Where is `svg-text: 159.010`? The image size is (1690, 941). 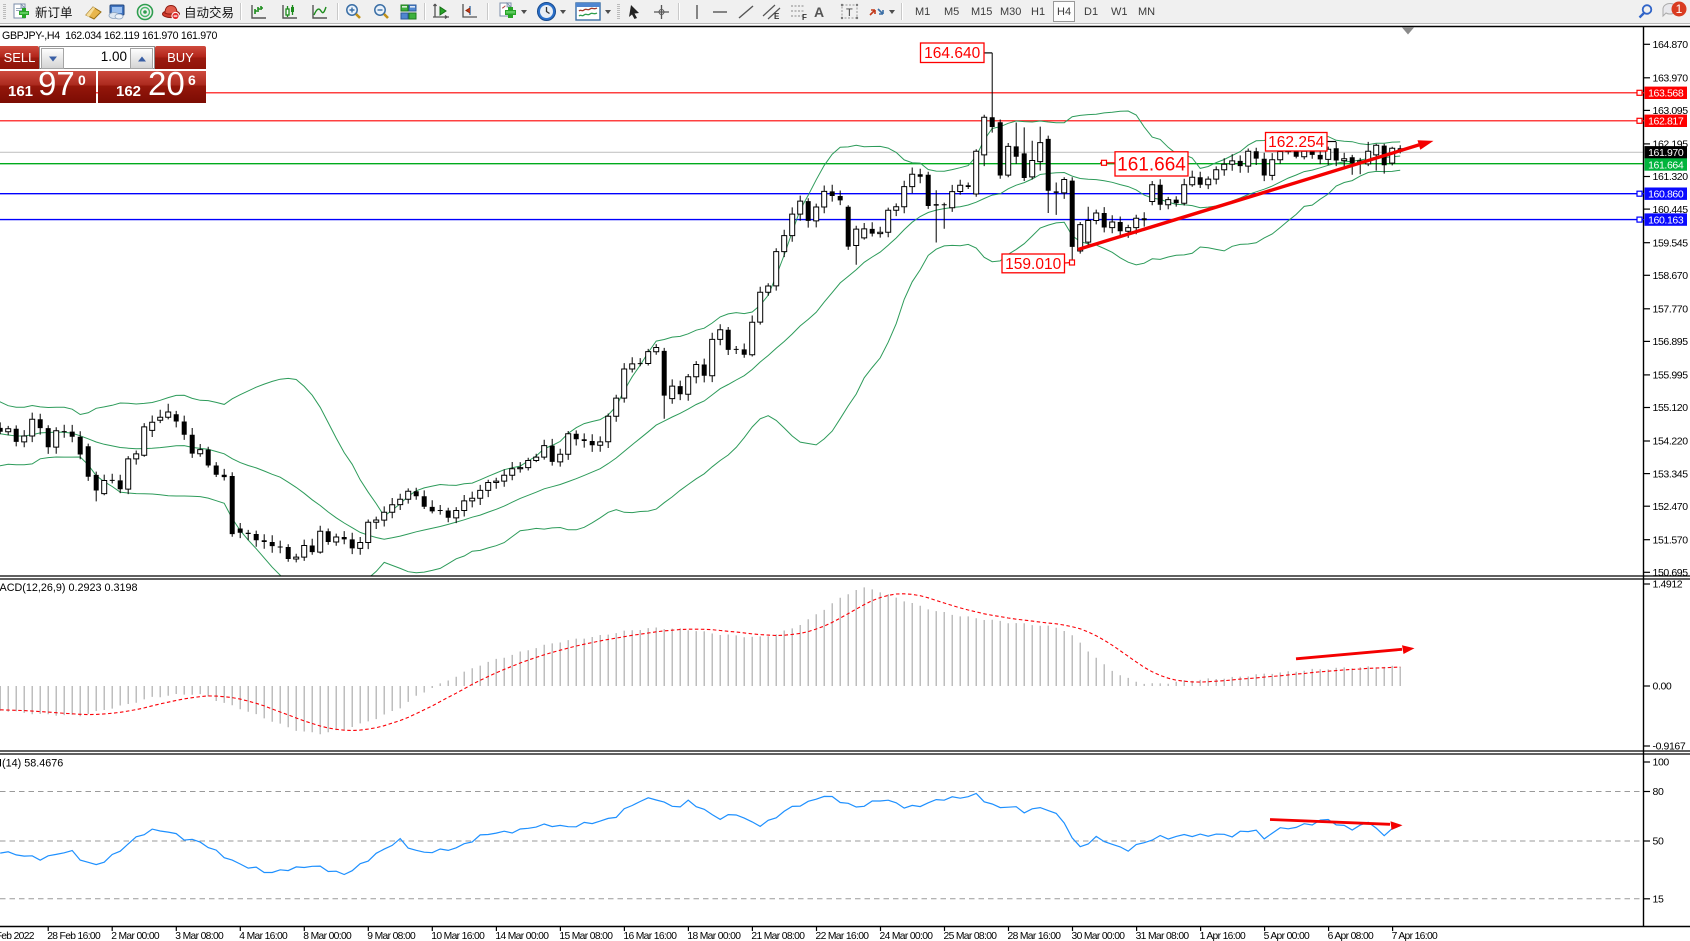 svg-text: 159.010 is located at coordinates (1033, 264).